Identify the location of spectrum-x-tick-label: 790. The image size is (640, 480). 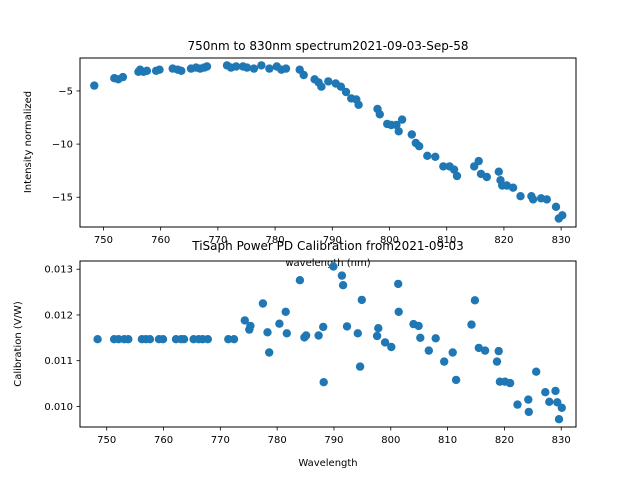
(332, 240).